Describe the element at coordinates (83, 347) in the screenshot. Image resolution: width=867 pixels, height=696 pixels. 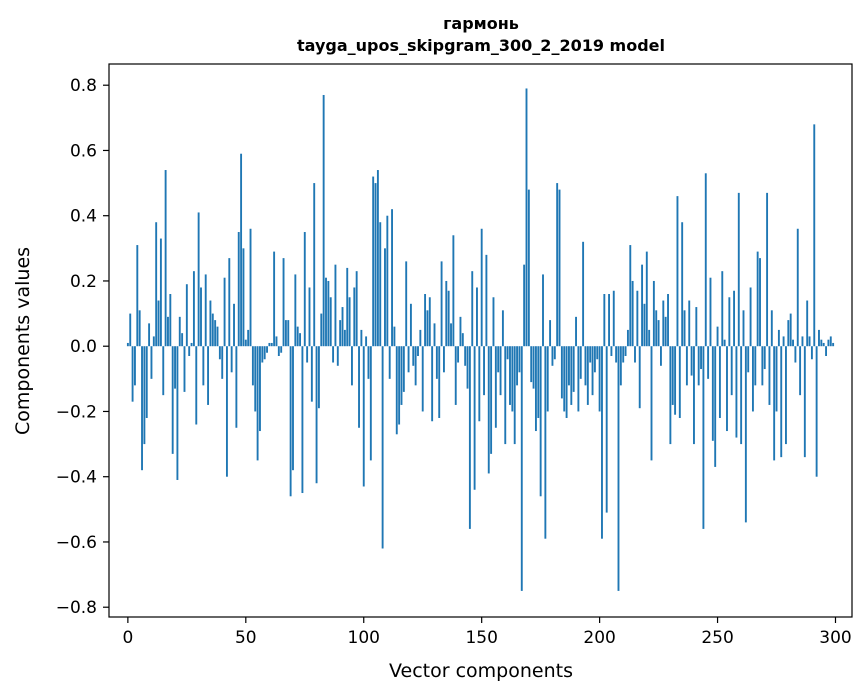
I see `y-tick-label: 0.0` at that location.